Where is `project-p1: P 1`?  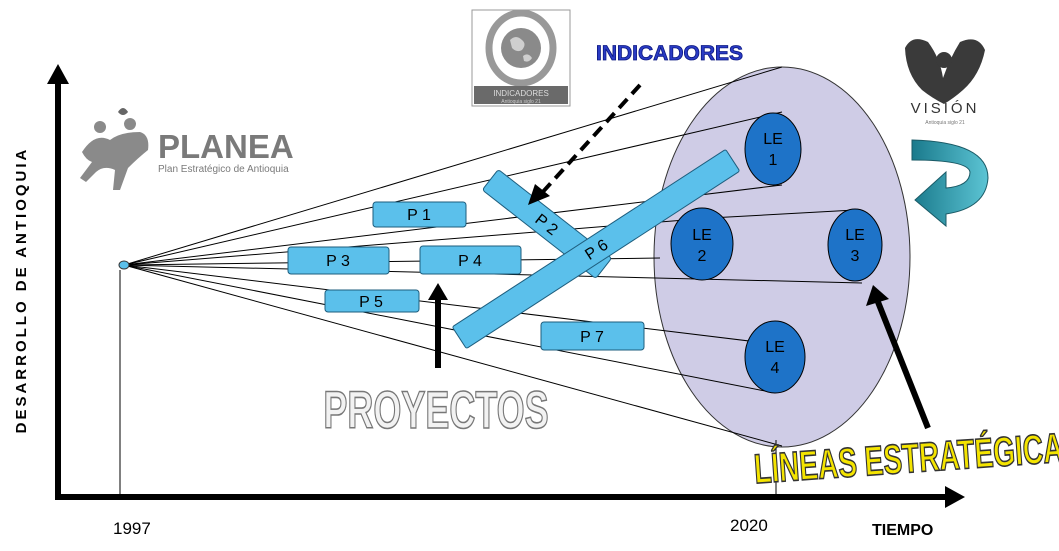
project-p1: P 1 is located at coordinates (419, 214).